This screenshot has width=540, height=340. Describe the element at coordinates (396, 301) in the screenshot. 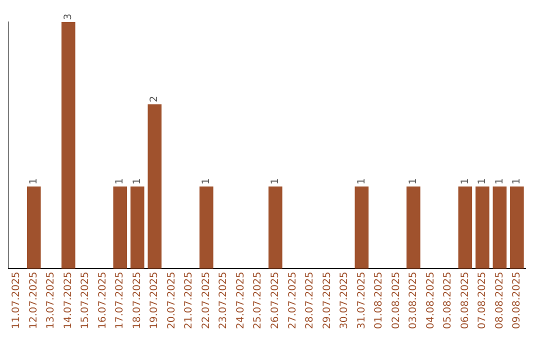

I see `x-tick-label: 02.08.2025` at that location.